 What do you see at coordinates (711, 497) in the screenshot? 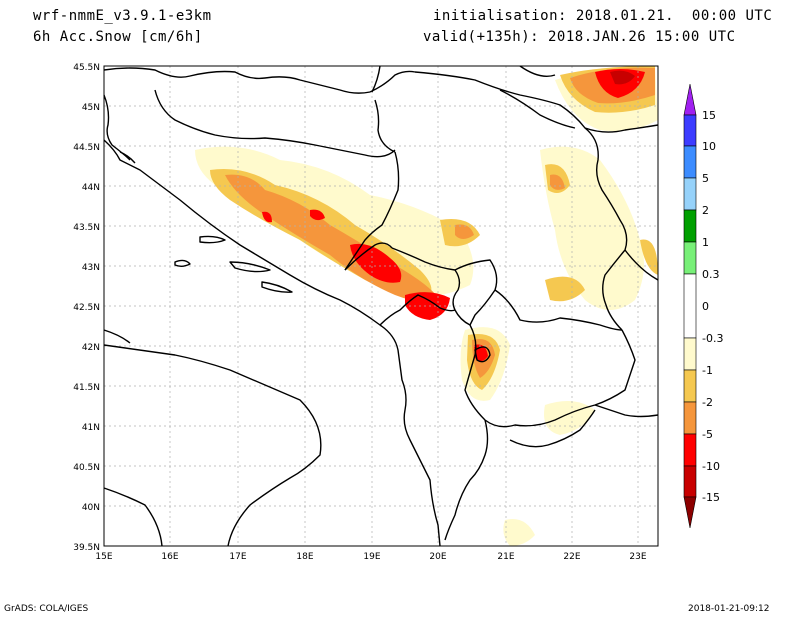
I see `legend-label: -15` at bounding box center [711, 497].